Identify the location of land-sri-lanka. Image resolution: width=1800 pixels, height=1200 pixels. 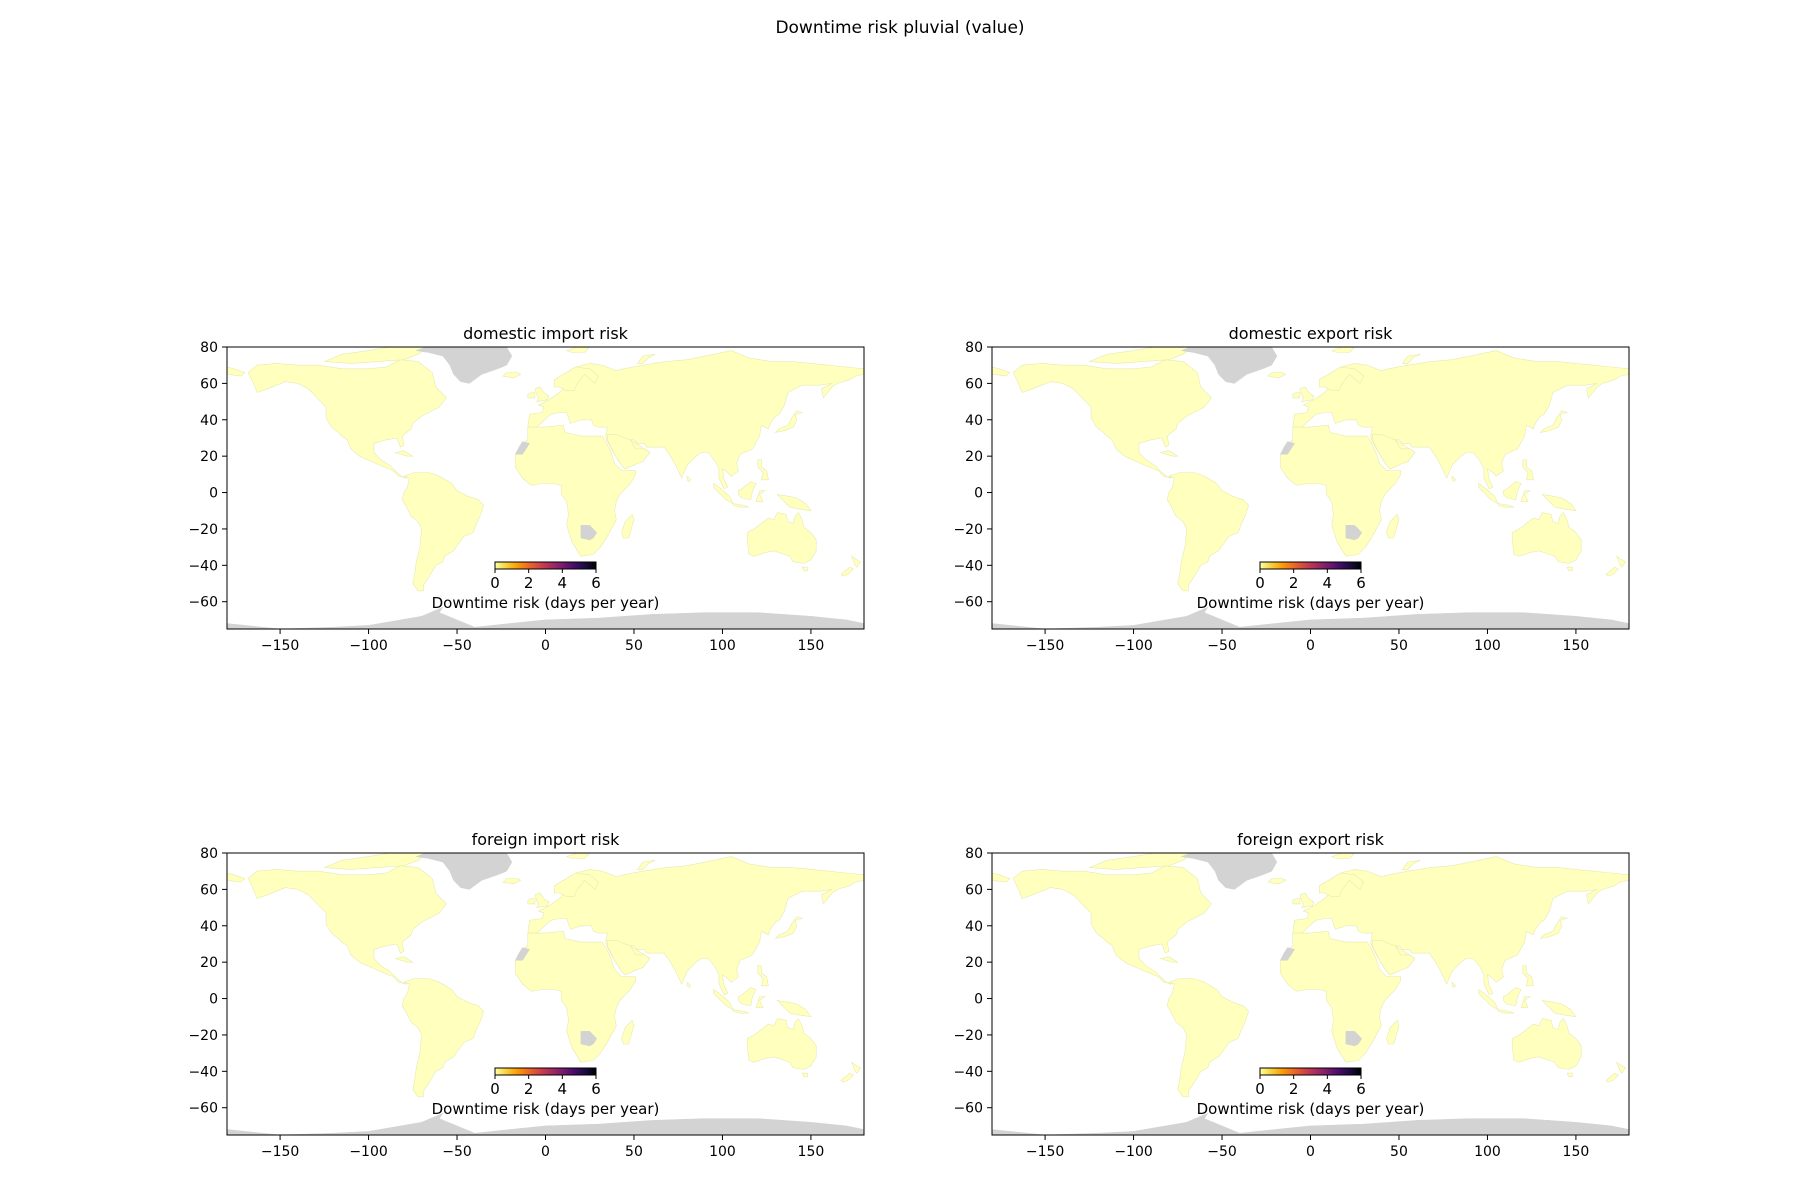
(689, 985).